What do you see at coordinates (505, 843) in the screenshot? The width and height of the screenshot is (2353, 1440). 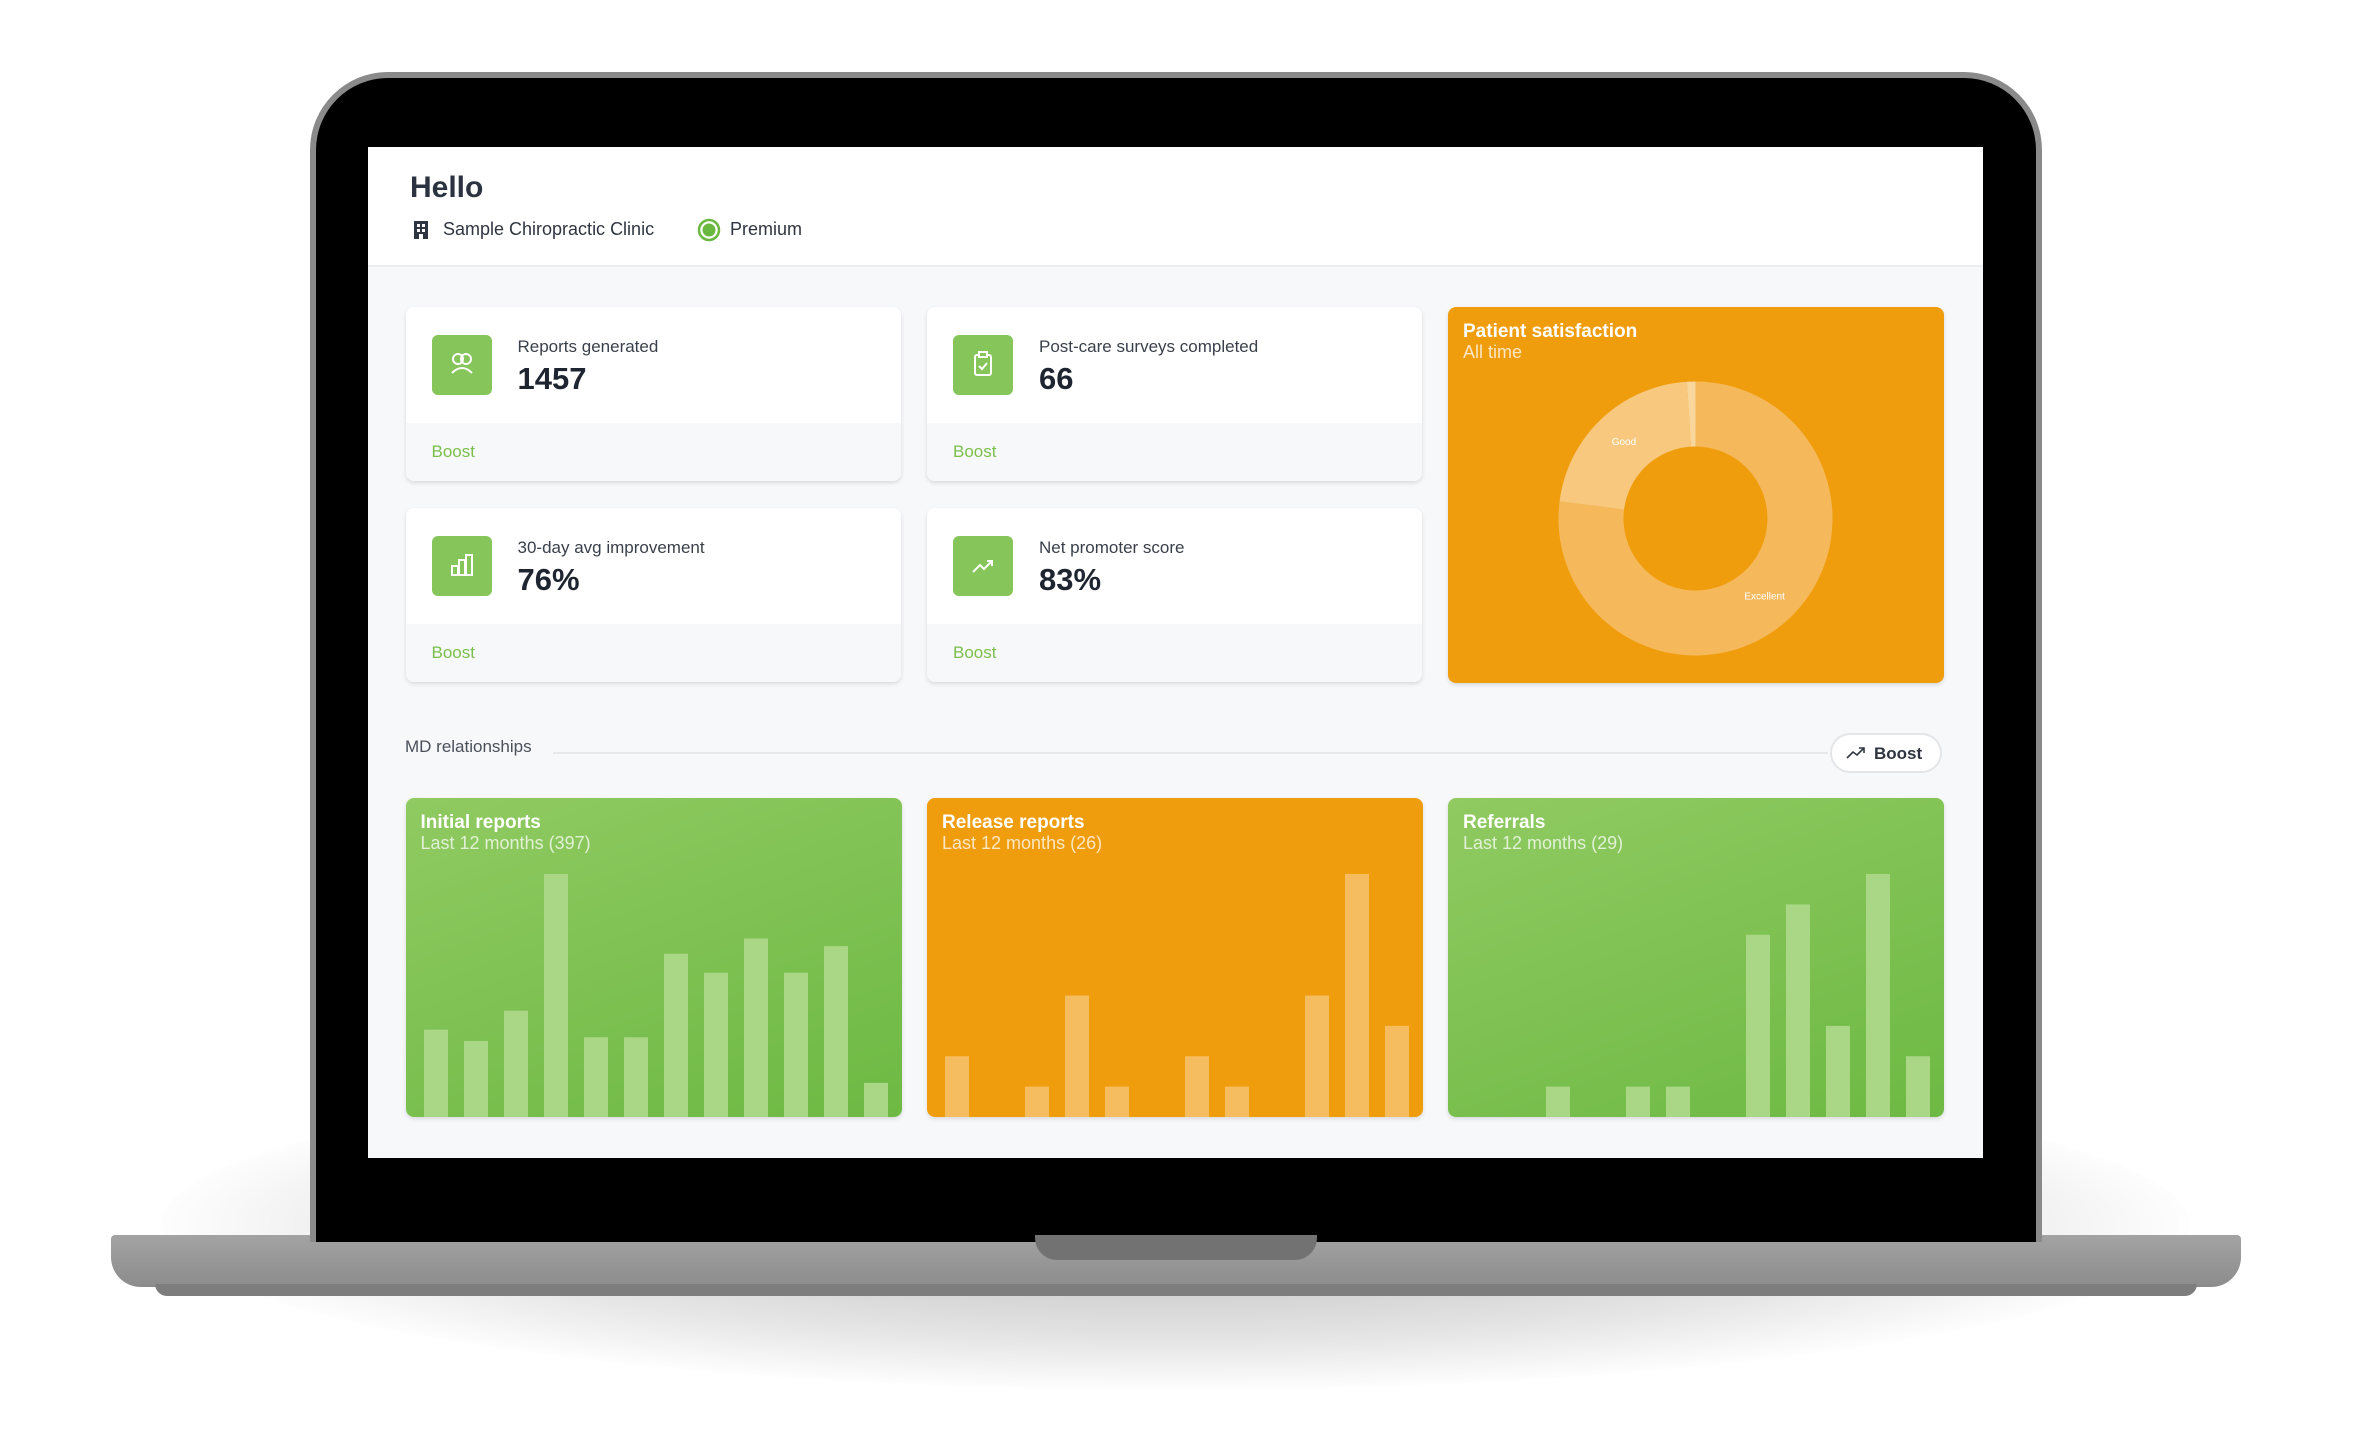 I see `card-subtitle: Last 12 months (397)` at bounding box center [505, 843].